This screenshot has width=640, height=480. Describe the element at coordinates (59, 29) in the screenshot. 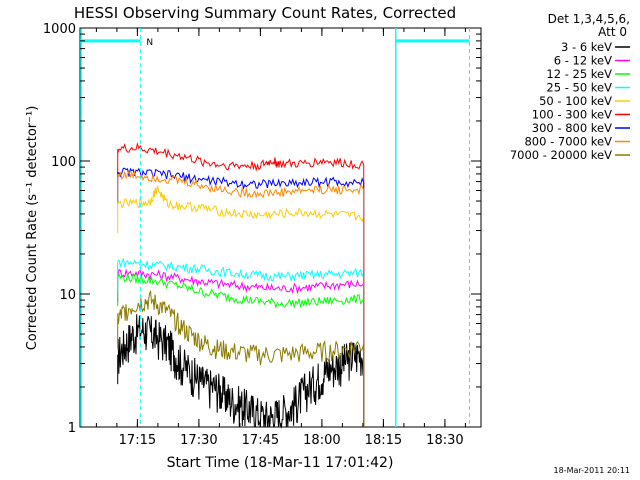

I see `y-tick-label: 1000` at that location.